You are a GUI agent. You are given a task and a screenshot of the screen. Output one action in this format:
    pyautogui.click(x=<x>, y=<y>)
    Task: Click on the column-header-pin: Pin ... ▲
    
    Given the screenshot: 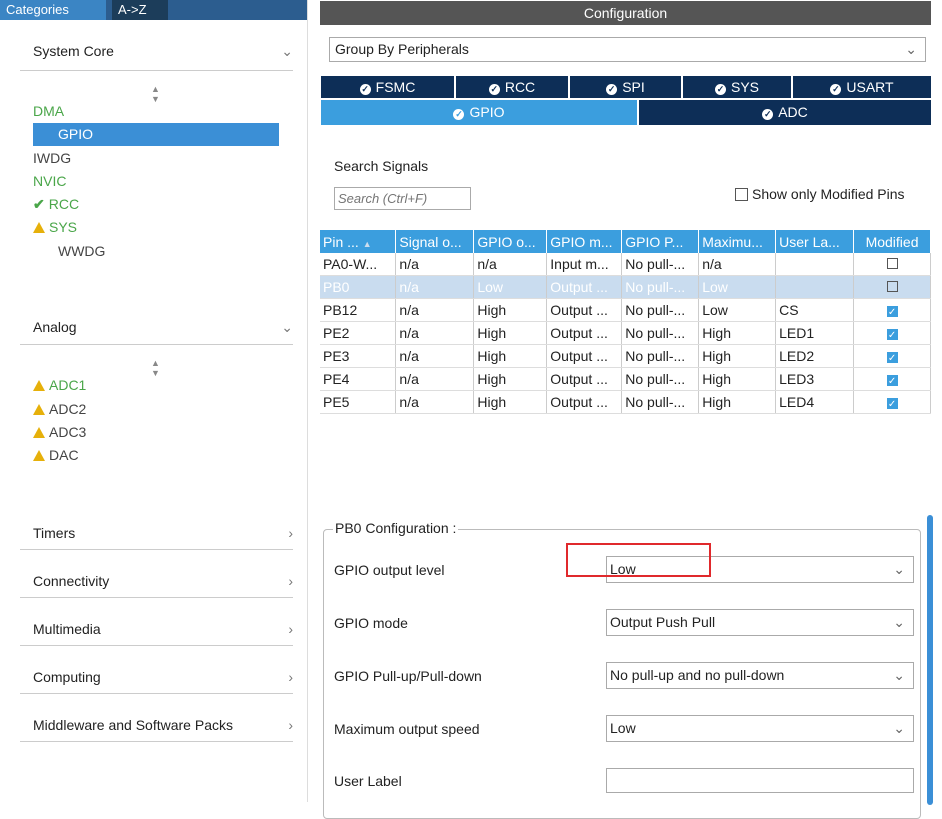 What is the action you would take?
    pyautogui.click(x=358, y=241)
    